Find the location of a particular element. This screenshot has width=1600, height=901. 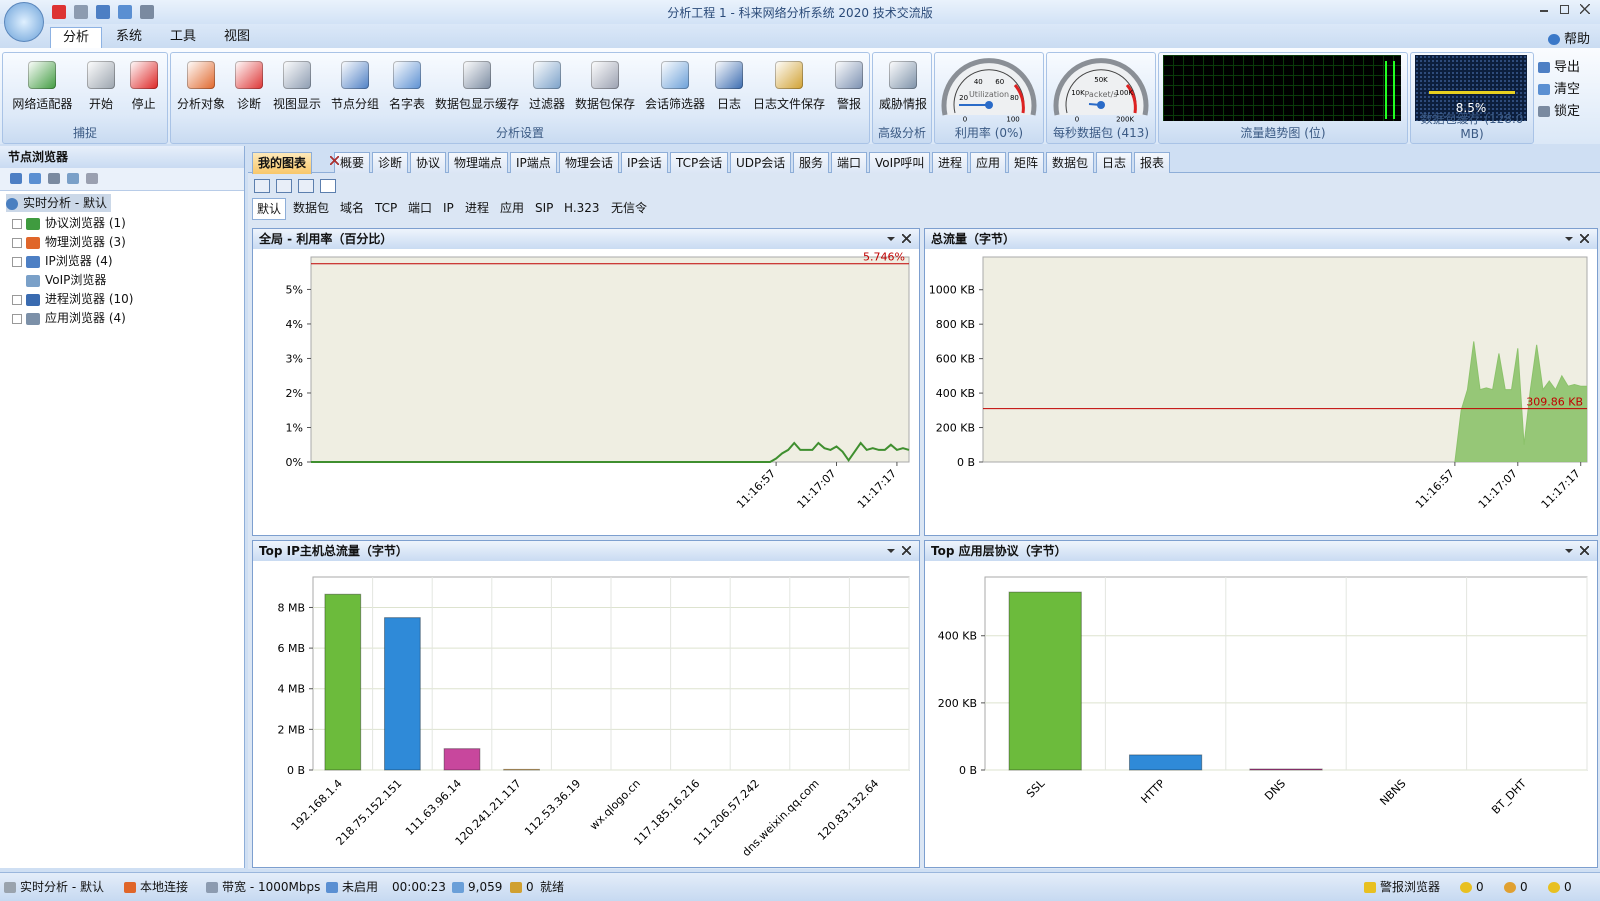

view-tab: 物理端点 is located at coordinates (478, 162).